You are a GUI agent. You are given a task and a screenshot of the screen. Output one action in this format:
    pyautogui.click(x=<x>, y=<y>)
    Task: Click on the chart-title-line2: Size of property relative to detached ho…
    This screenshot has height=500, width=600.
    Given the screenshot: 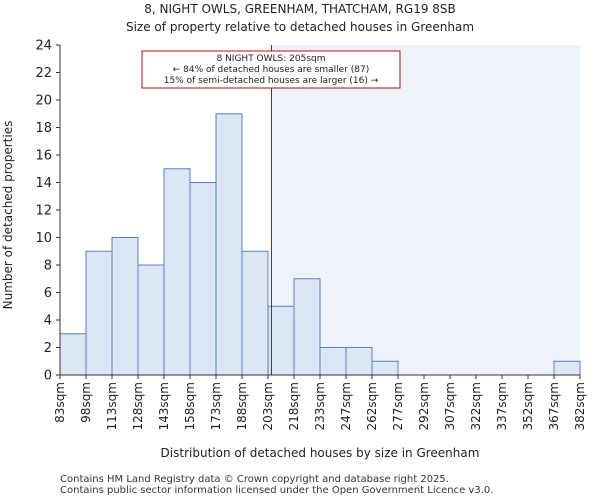 What is the action you would take?
    pyautogui.click(x=300, y=27)
    